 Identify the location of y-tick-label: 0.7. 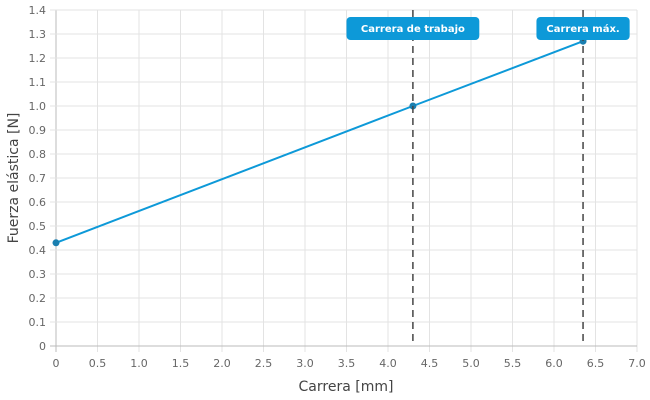
(38, 178).